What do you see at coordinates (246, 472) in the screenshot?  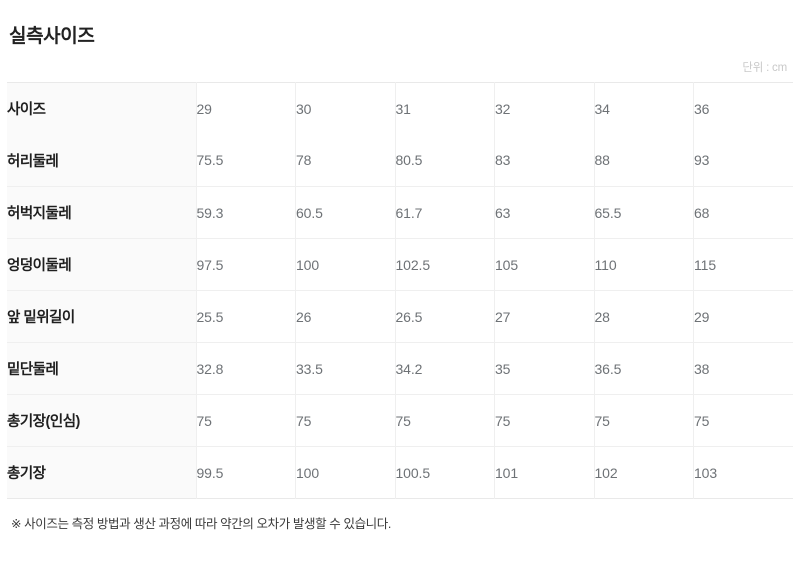 I see `cell-value: 99.5` at bounding box center [246, 472].